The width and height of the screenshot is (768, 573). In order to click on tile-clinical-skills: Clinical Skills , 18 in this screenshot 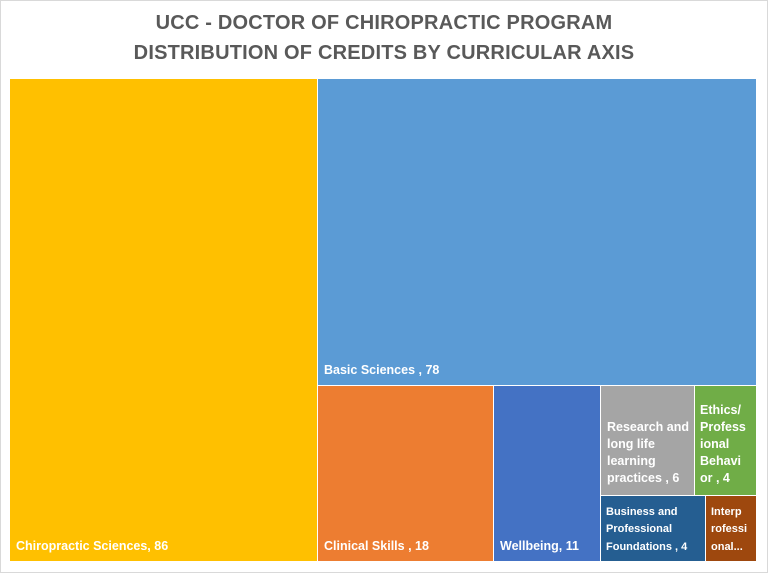, I will do `click(405, 473)`.